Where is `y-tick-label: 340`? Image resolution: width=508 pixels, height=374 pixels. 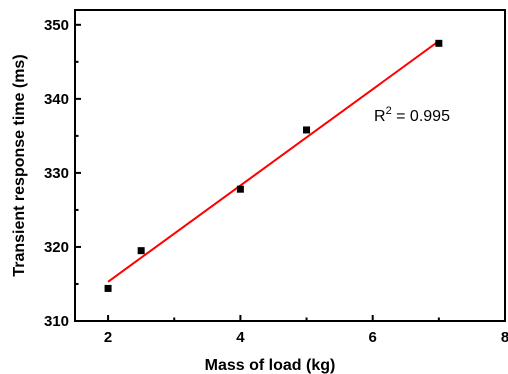
y-tick-label: 340 is located at coordinates (56, 99).